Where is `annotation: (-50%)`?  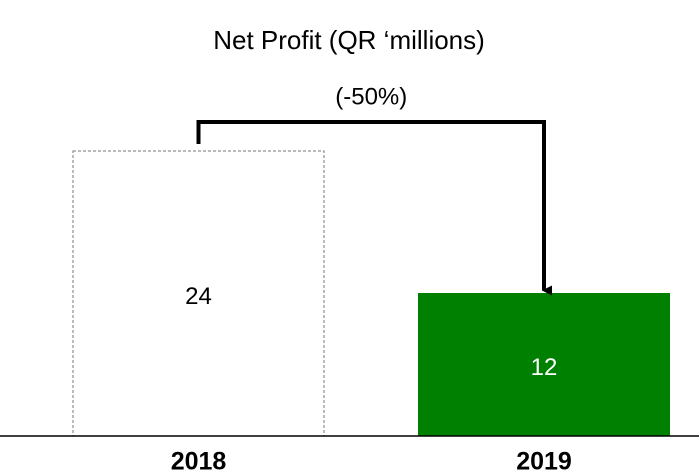 annotation: (-50%) is located at coordinates (371, 96).